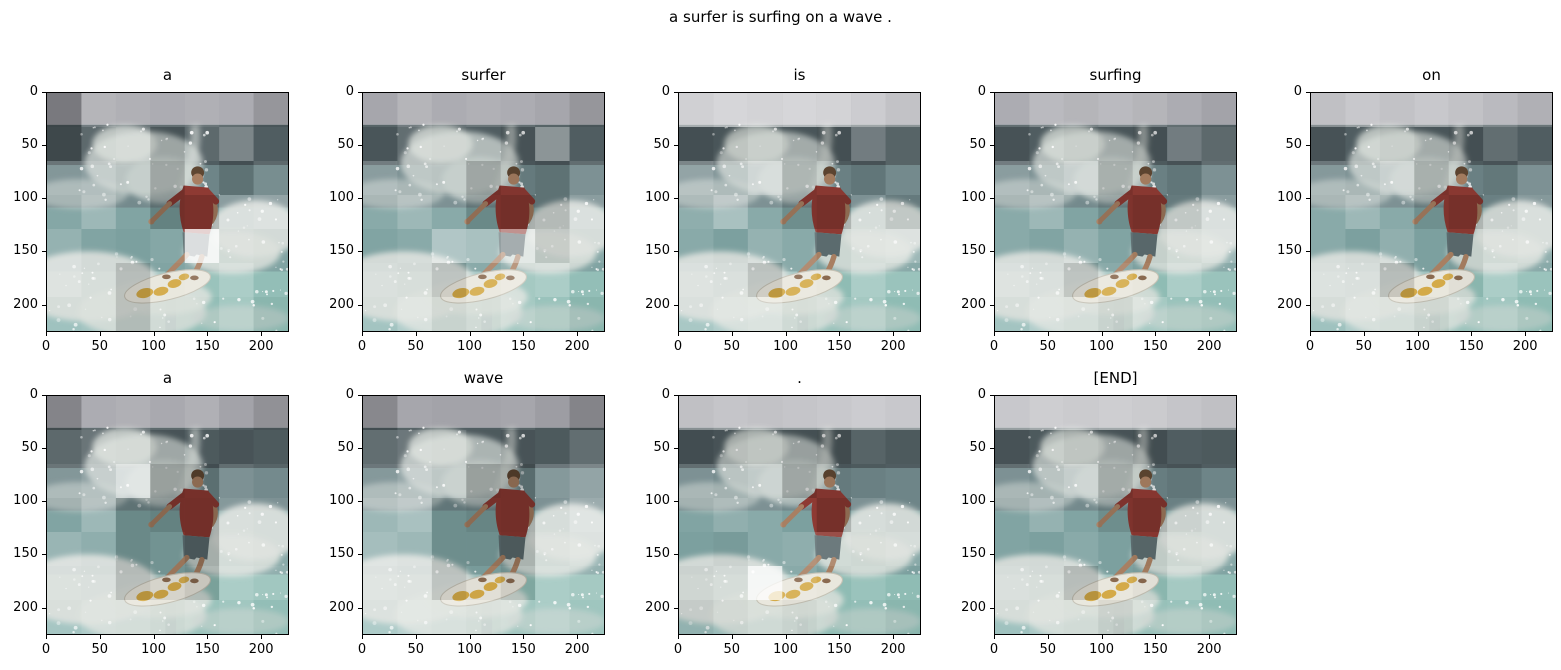 Image resolution: width=1561 pixels, height=670 pixels. I want to click on subplot-surfing-3: surfing, so click(1096, 212).